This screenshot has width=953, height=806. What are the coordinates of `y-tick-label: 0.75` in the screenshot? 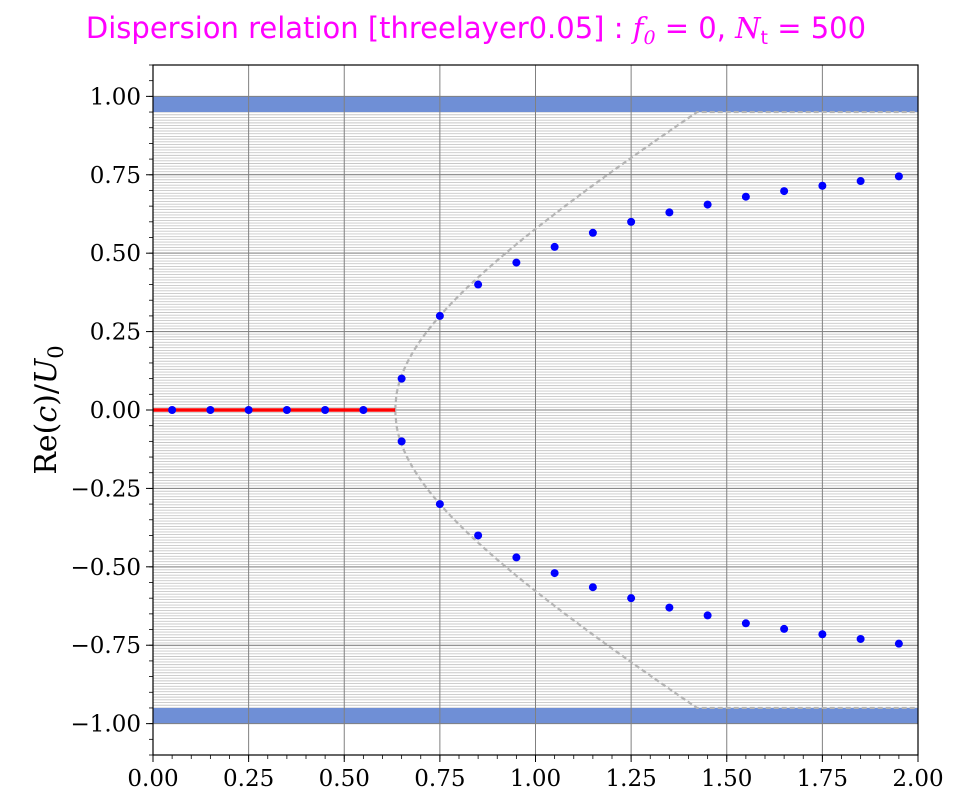 It's located at (115, 176).